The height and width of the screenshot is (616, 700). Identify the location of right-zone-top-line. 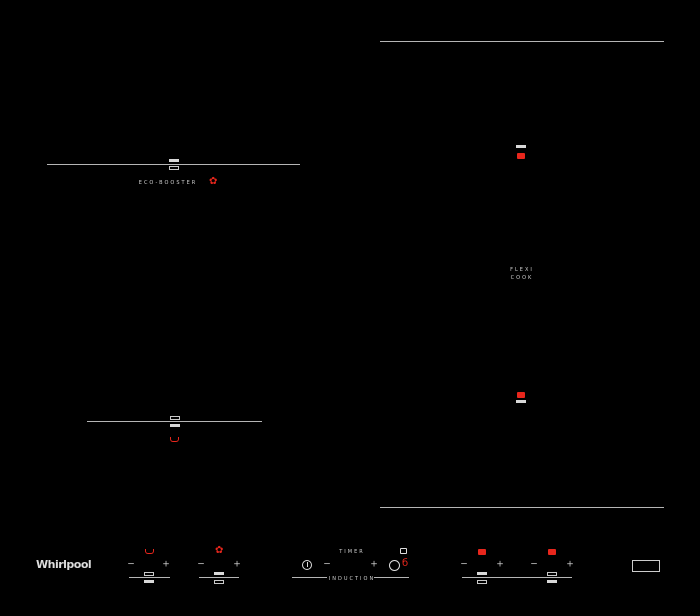
(522, 41).